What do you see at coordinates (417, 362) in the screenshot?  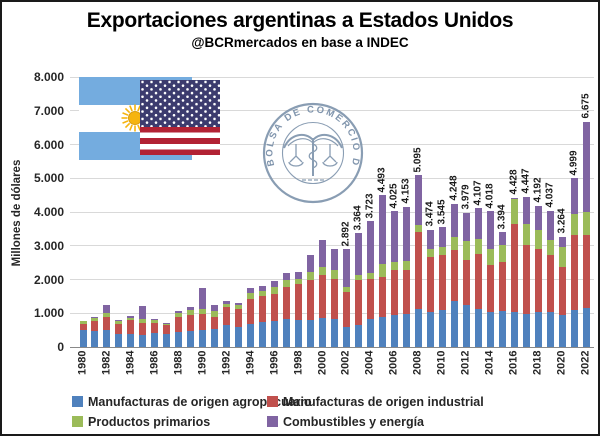 I see `x-tick-label: 2008` at bounding box center [417, 362].